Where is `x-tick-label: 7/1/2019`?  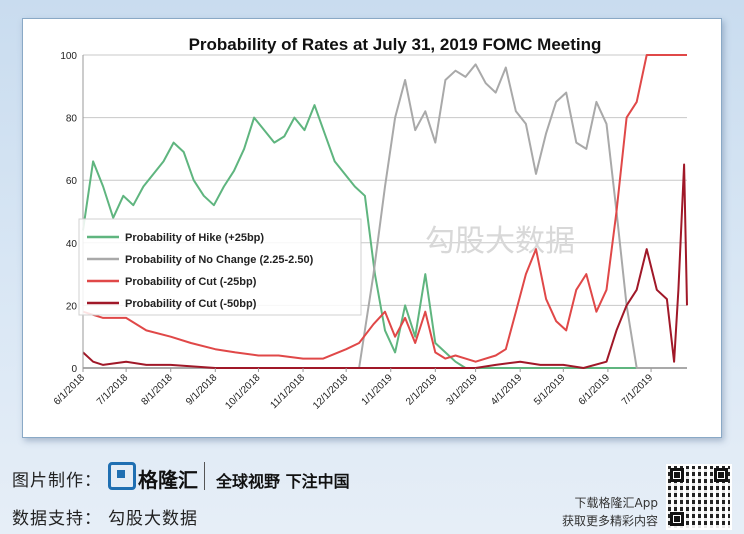
x-tick-label: 7/1/2019 is located at coordinates (638, 390).